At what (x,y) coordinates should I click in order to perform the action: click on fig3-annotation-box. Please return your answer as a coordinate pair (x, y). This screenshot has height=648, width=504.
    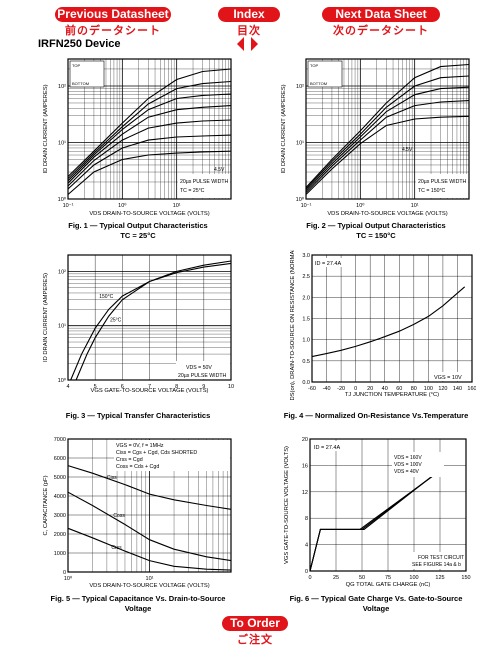
    Looking at the image, I should click on (203, 370).